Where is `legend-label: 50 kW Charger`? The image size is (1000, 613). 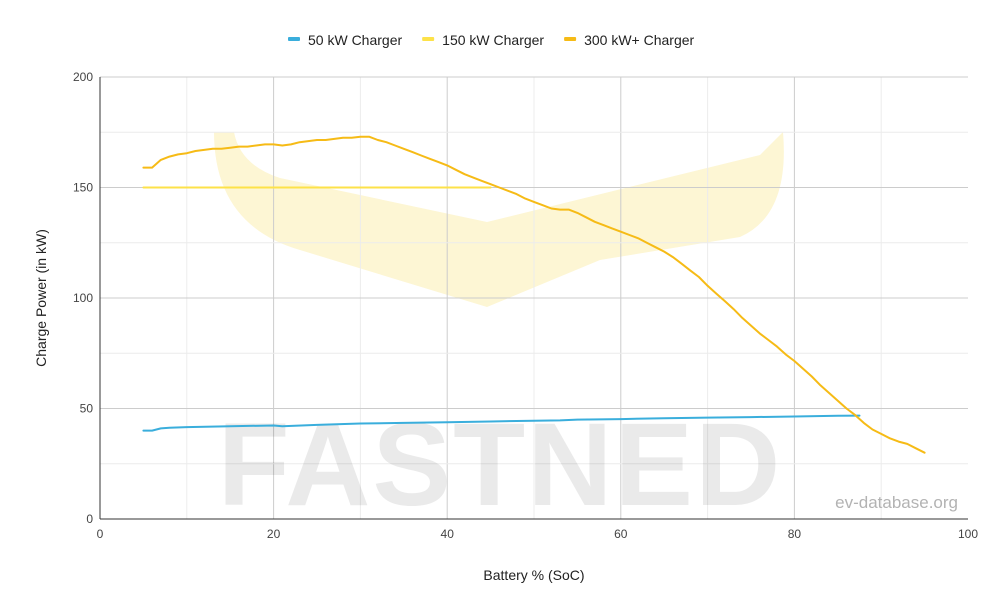 legend-label: 50 kW Charger is located at coordinates (355, 40).